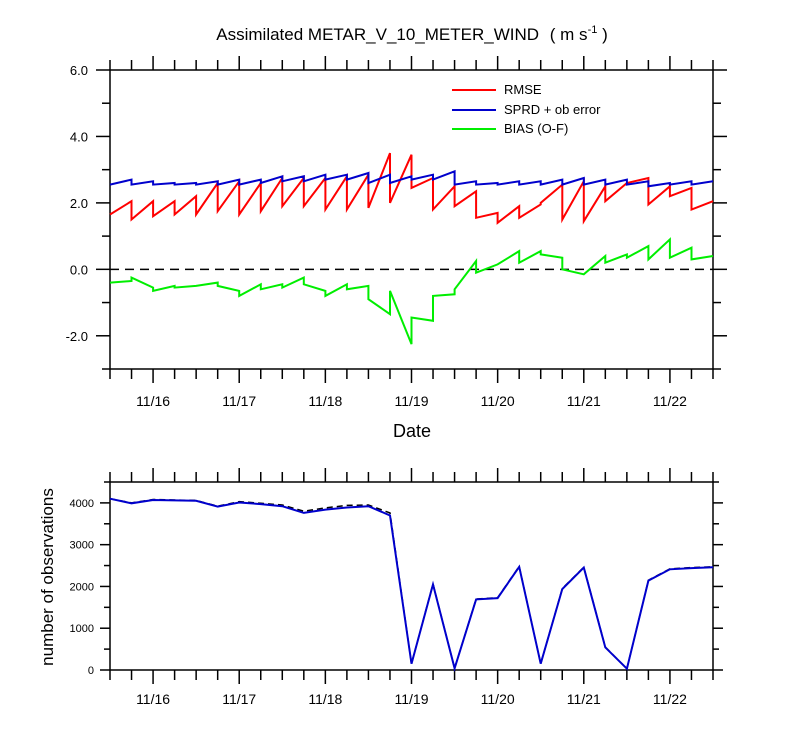  Describe the element at coordinates (153, 401) in the screenshot. I see `top-x-tick-label: 11/16` at that location.